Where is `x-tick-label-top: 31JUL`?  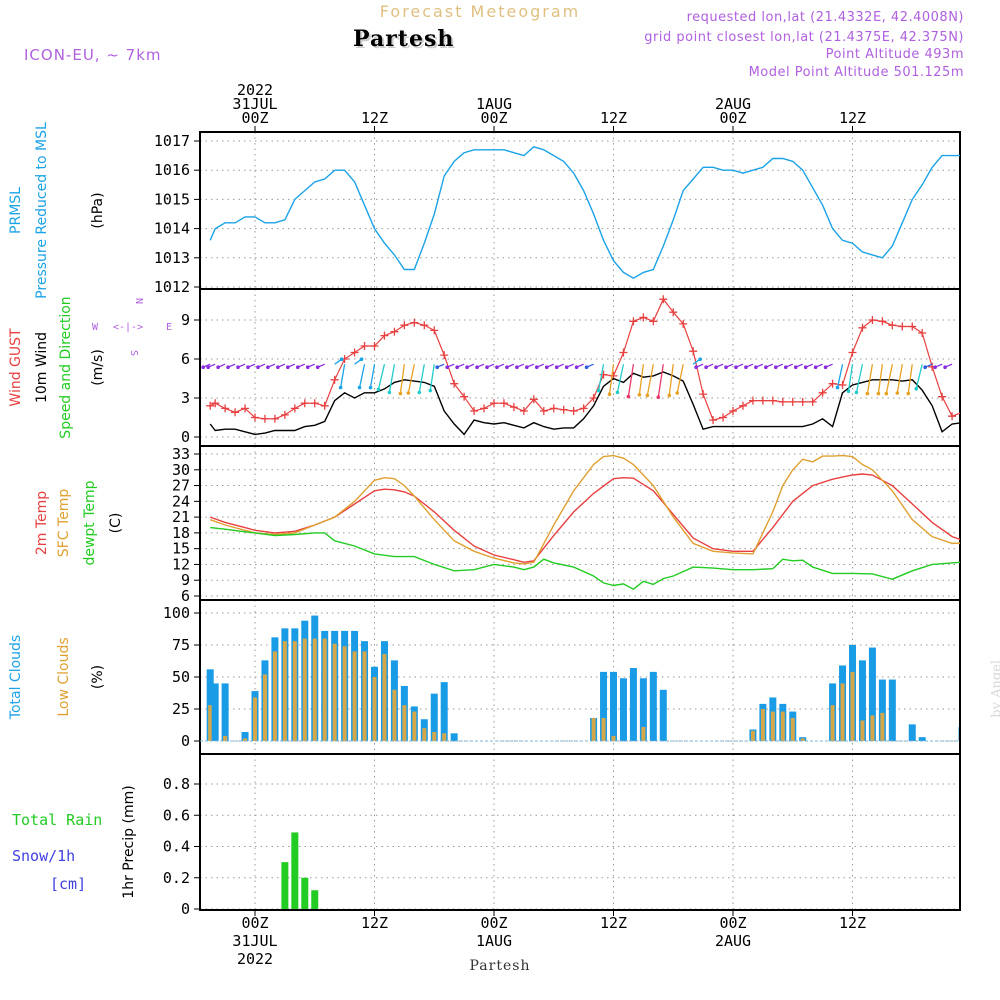 x-tick-label-top: 31JUL is located at coordinates (254, 104).